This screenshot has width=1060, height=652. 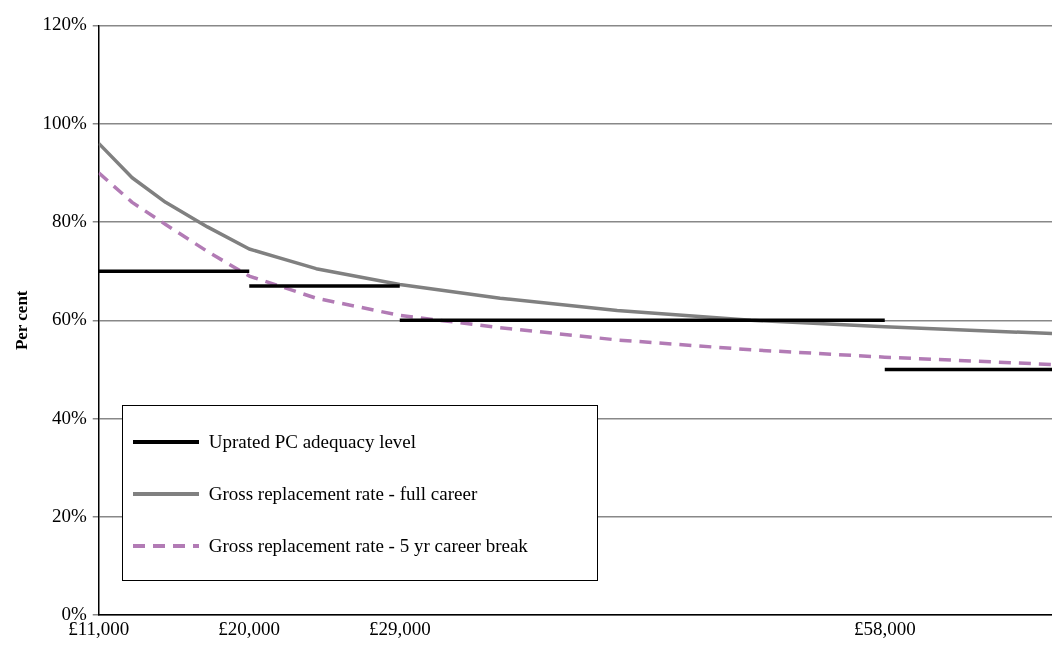 I want to click on y-tick-label: 20%, so click(x=69, y=515).